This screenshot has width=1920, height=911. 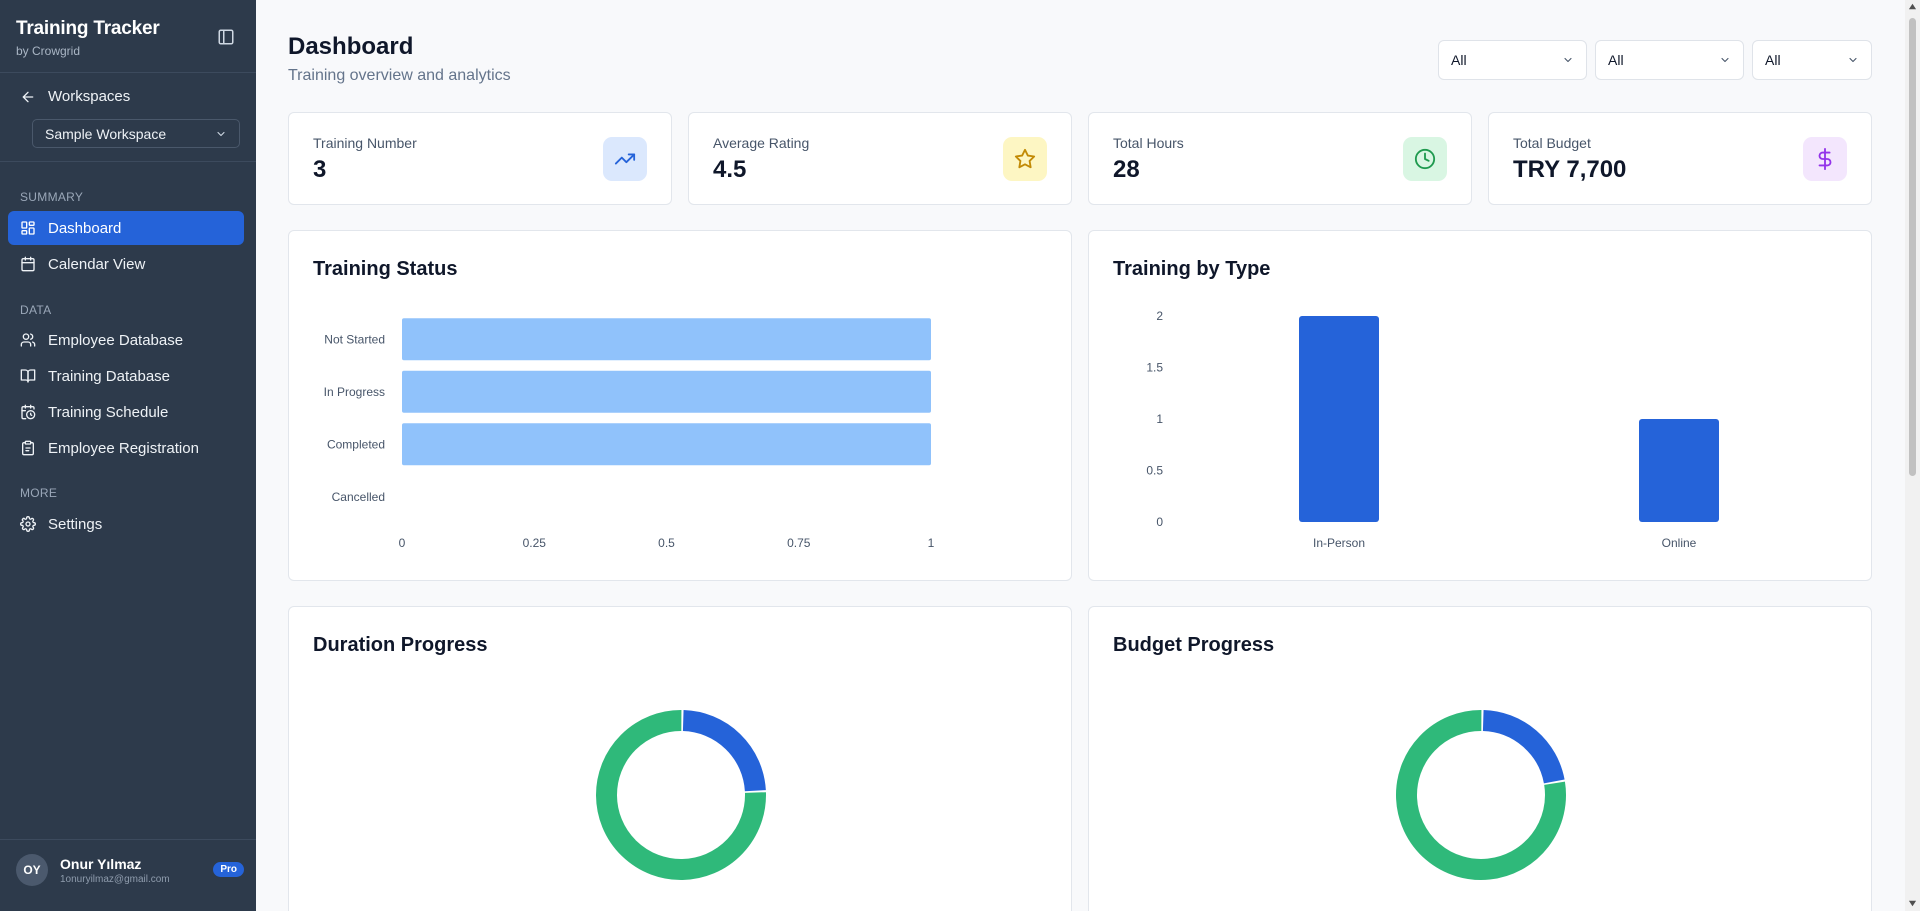 I want to click on y-tick-label: In Progress, so click(x=354, y=392).